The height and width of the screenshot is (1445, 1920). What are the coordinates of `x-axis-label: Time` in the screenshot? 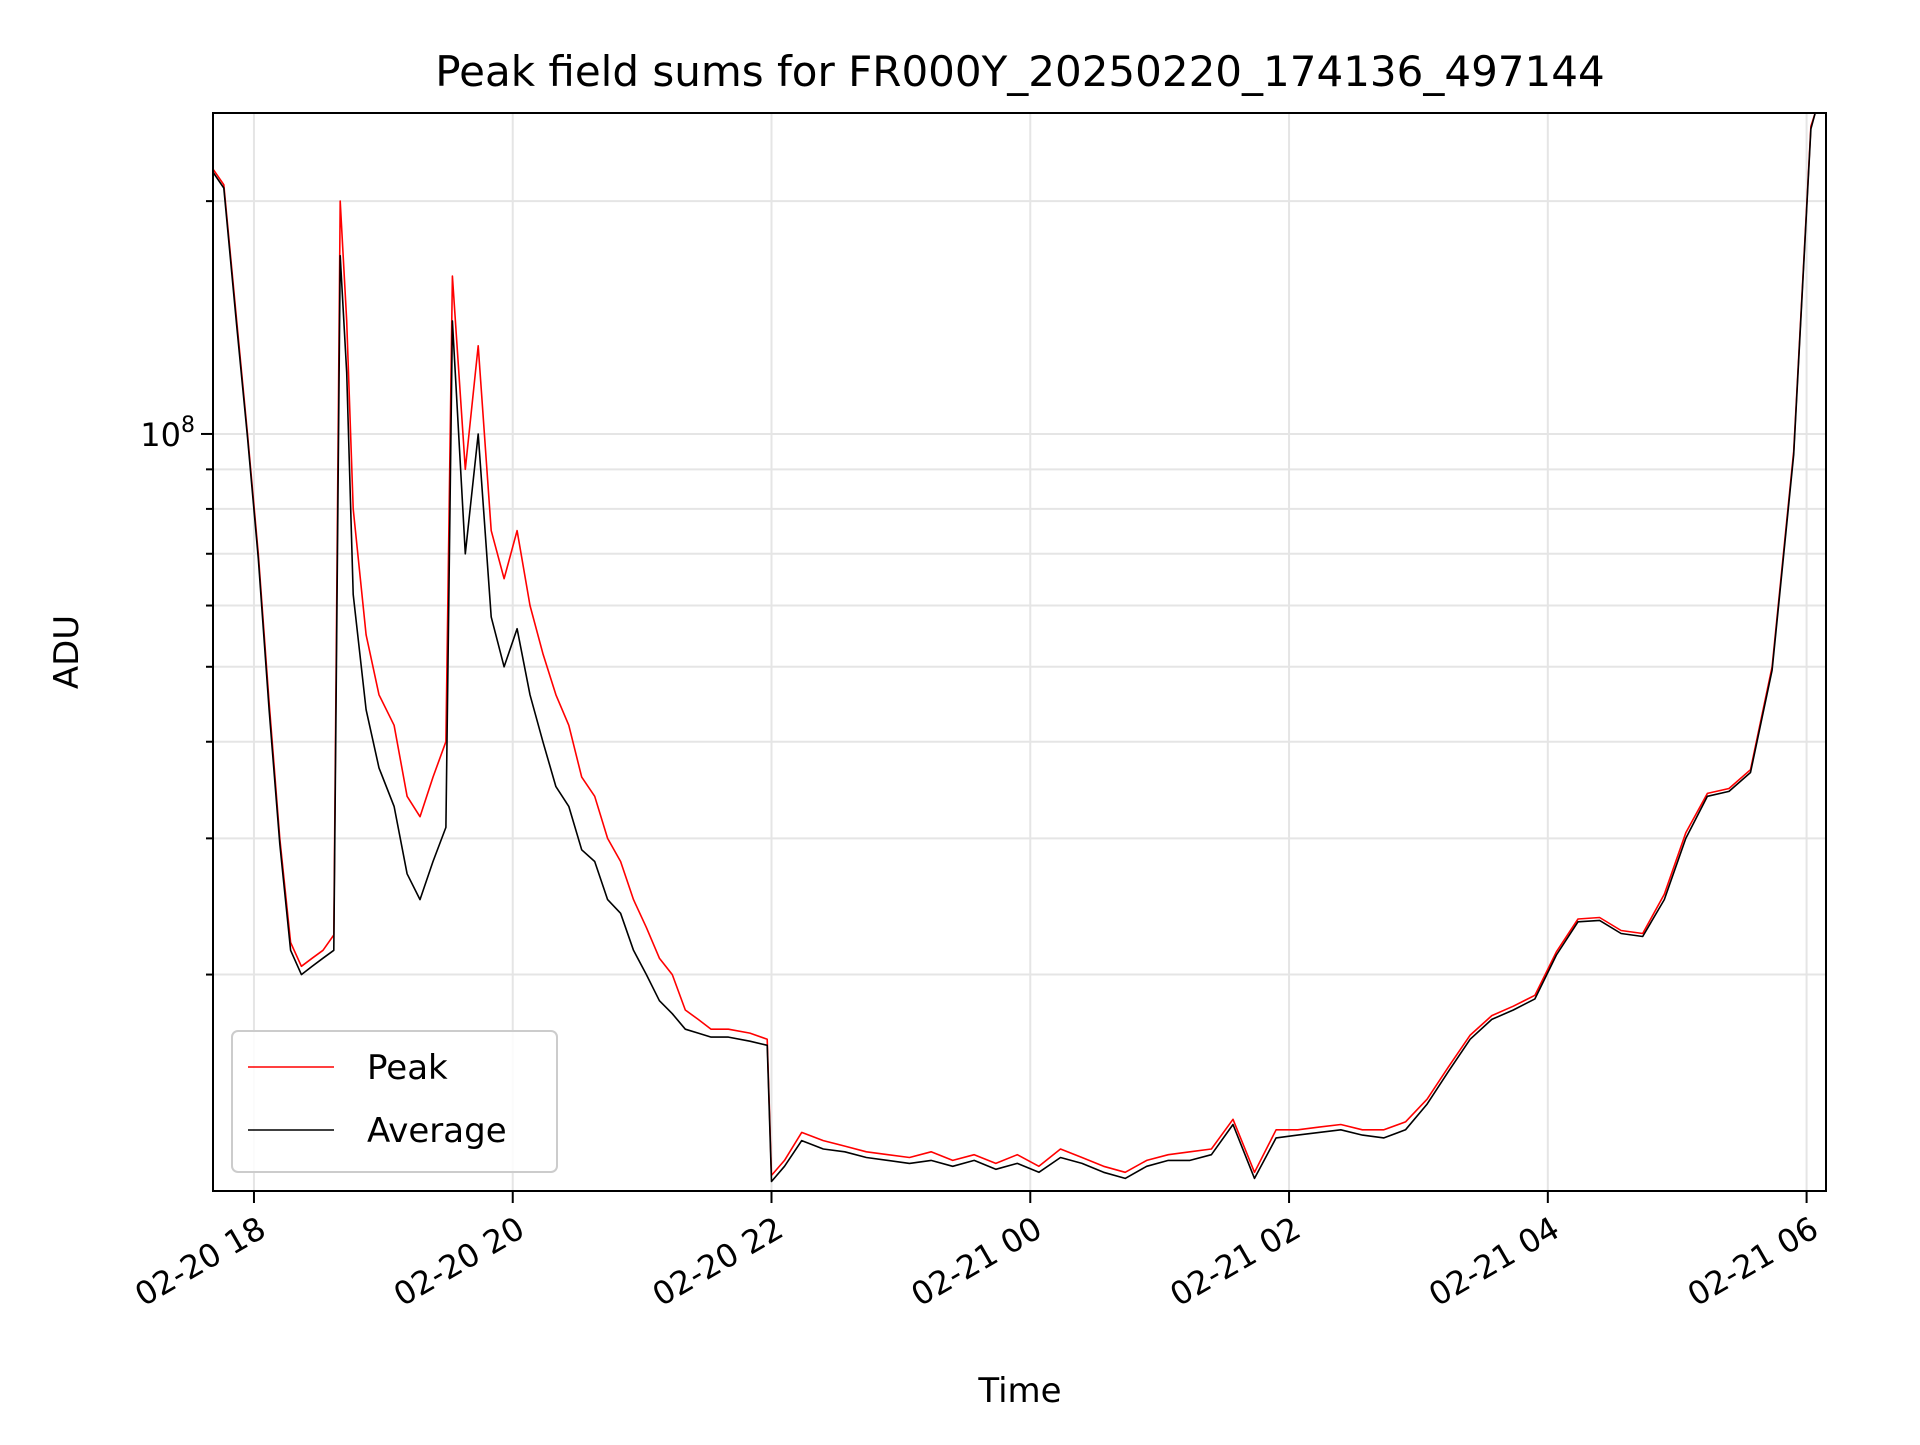 It's located at (1019, 1391).